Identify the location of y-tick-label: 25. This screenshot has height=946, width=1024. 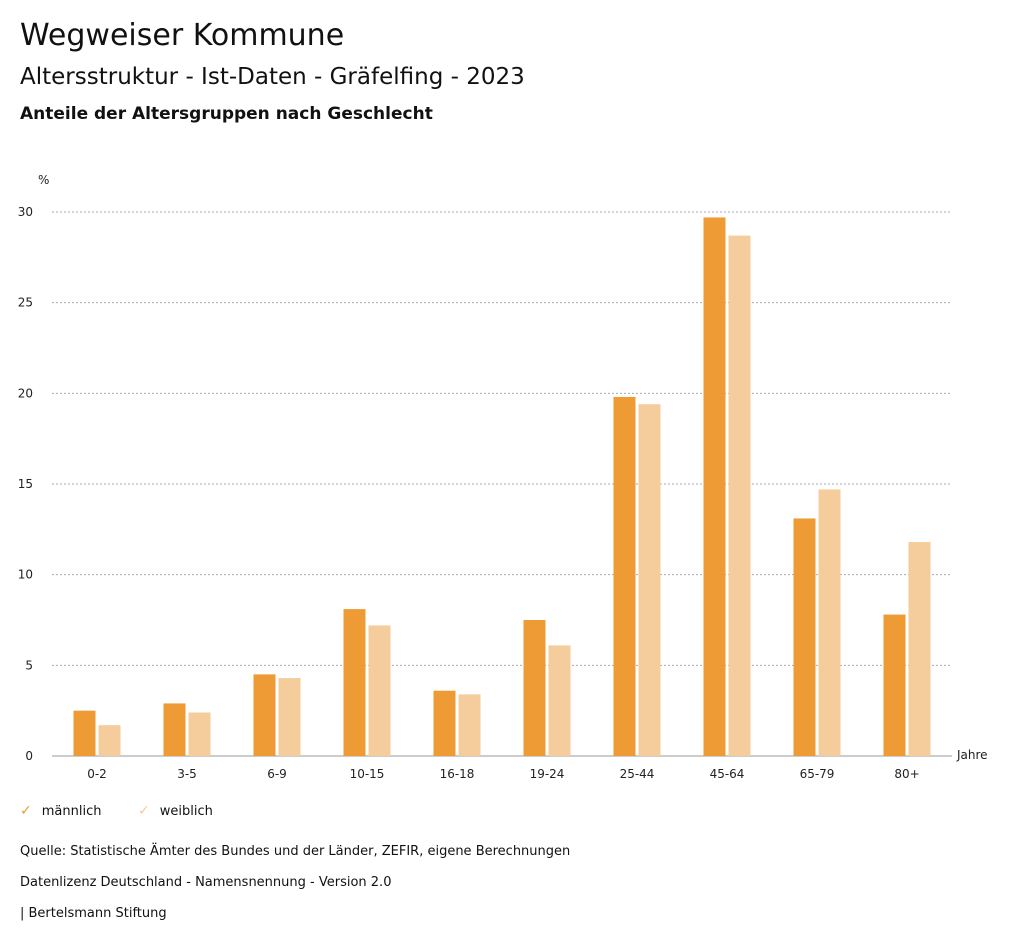
(25, 303).